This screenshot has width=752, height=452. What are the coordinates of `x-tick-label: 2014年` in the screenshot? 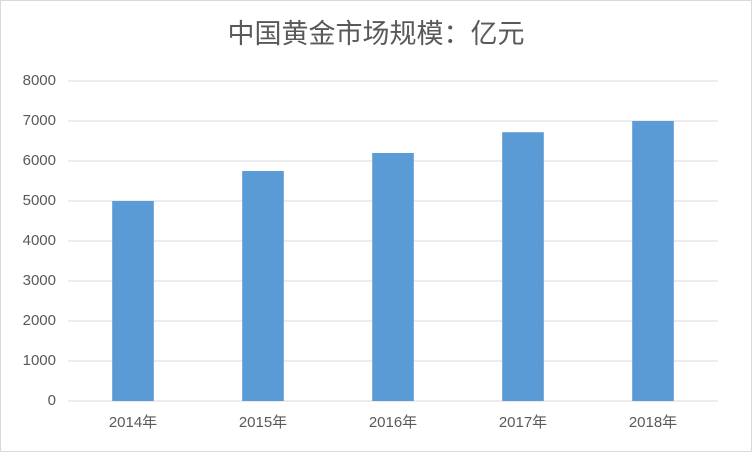 It's located at (133, 422).